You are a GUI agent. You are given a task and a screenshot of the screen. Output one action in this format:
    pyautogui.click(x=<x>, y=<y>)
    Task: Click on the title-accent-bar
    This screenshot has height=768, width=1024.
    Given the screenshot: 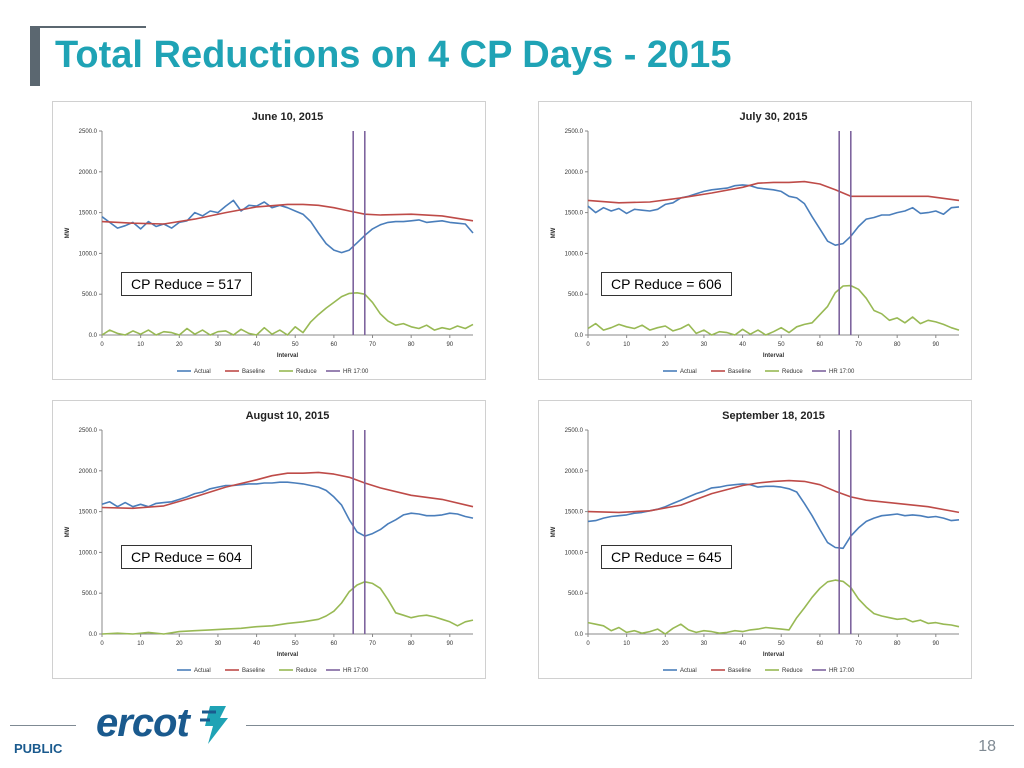 What is the action you would take?
    pyautogui.click(x=88, y=56)
    